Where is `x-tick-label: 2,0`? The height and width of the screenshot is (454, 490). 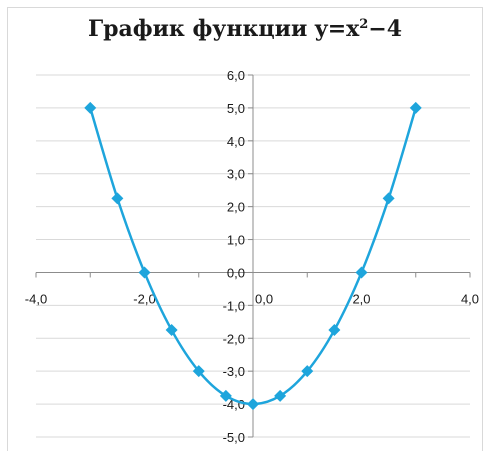
x-tick-label: 2,0 is located at coordinates (361, 298).